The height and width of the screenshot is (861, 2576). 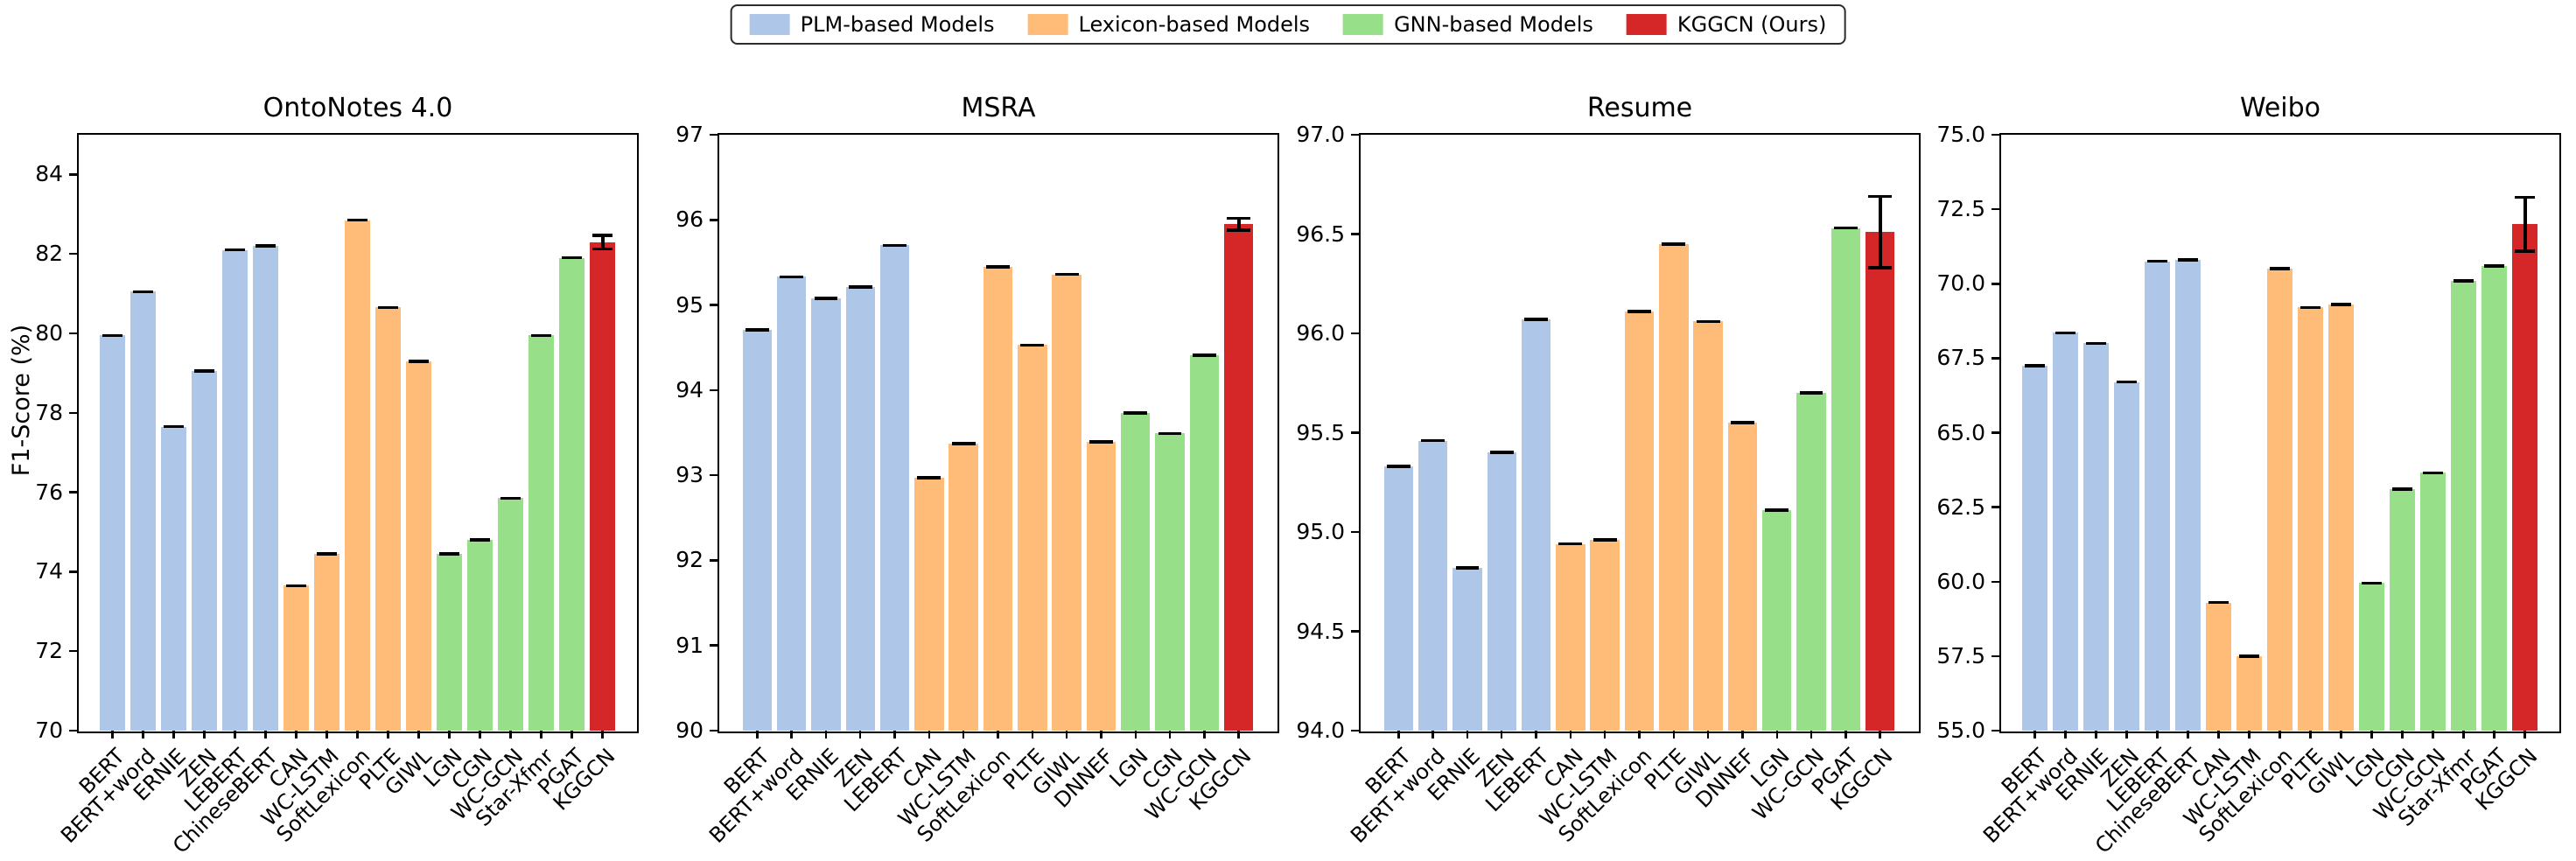 I want to click on y-tick-label: 91, so click(x=690, y=645).